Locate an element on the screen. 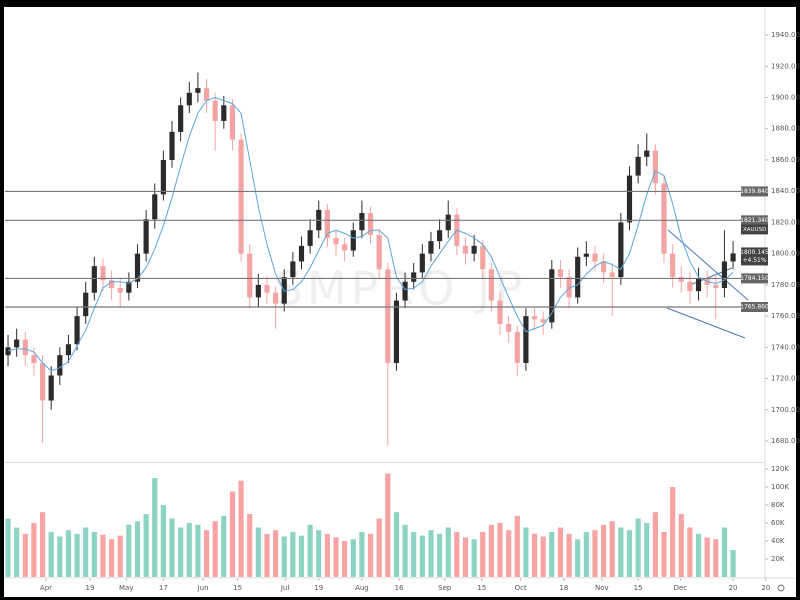  trendline is located at coordinates (706, 323).